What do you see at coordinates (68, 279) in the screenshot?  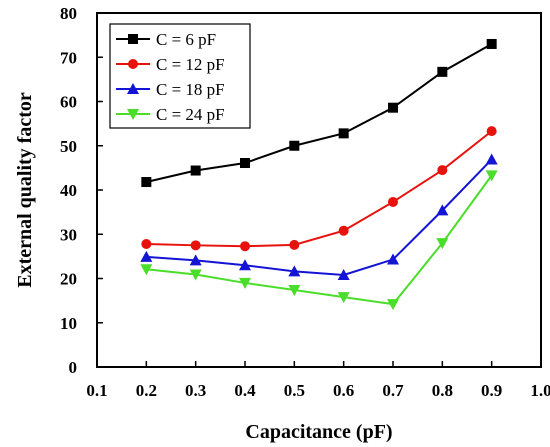 I see `y-tick-label: 20` at bounding box center [68, 279].